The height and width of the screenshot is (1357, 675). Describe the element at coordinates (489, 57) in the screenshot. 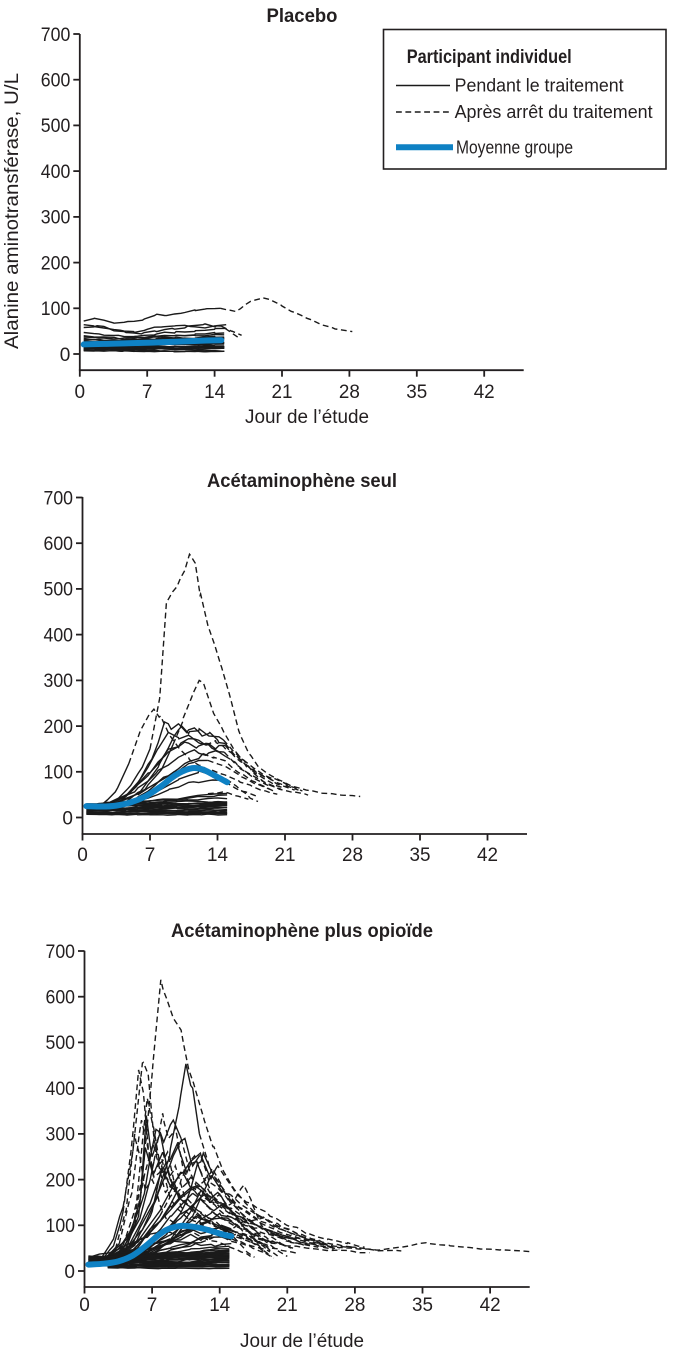

I see `svg-text: Participant individuel` at that location.